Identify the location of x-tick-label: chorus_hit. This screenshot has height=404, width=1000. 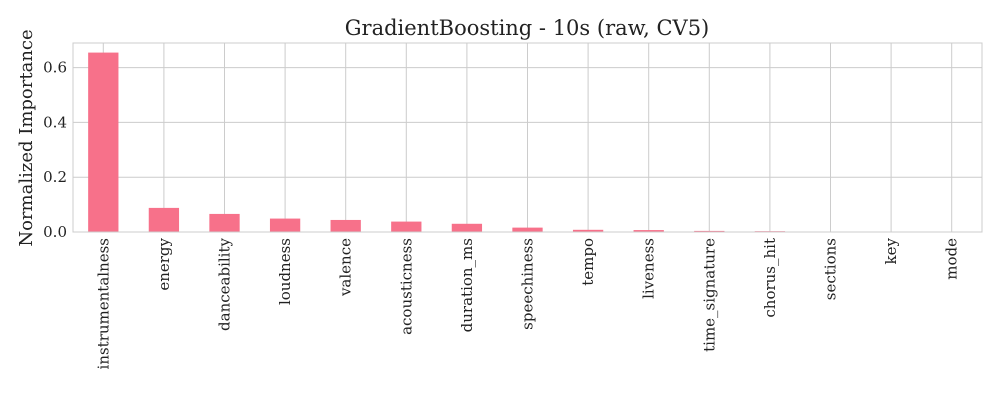
(770, 278).